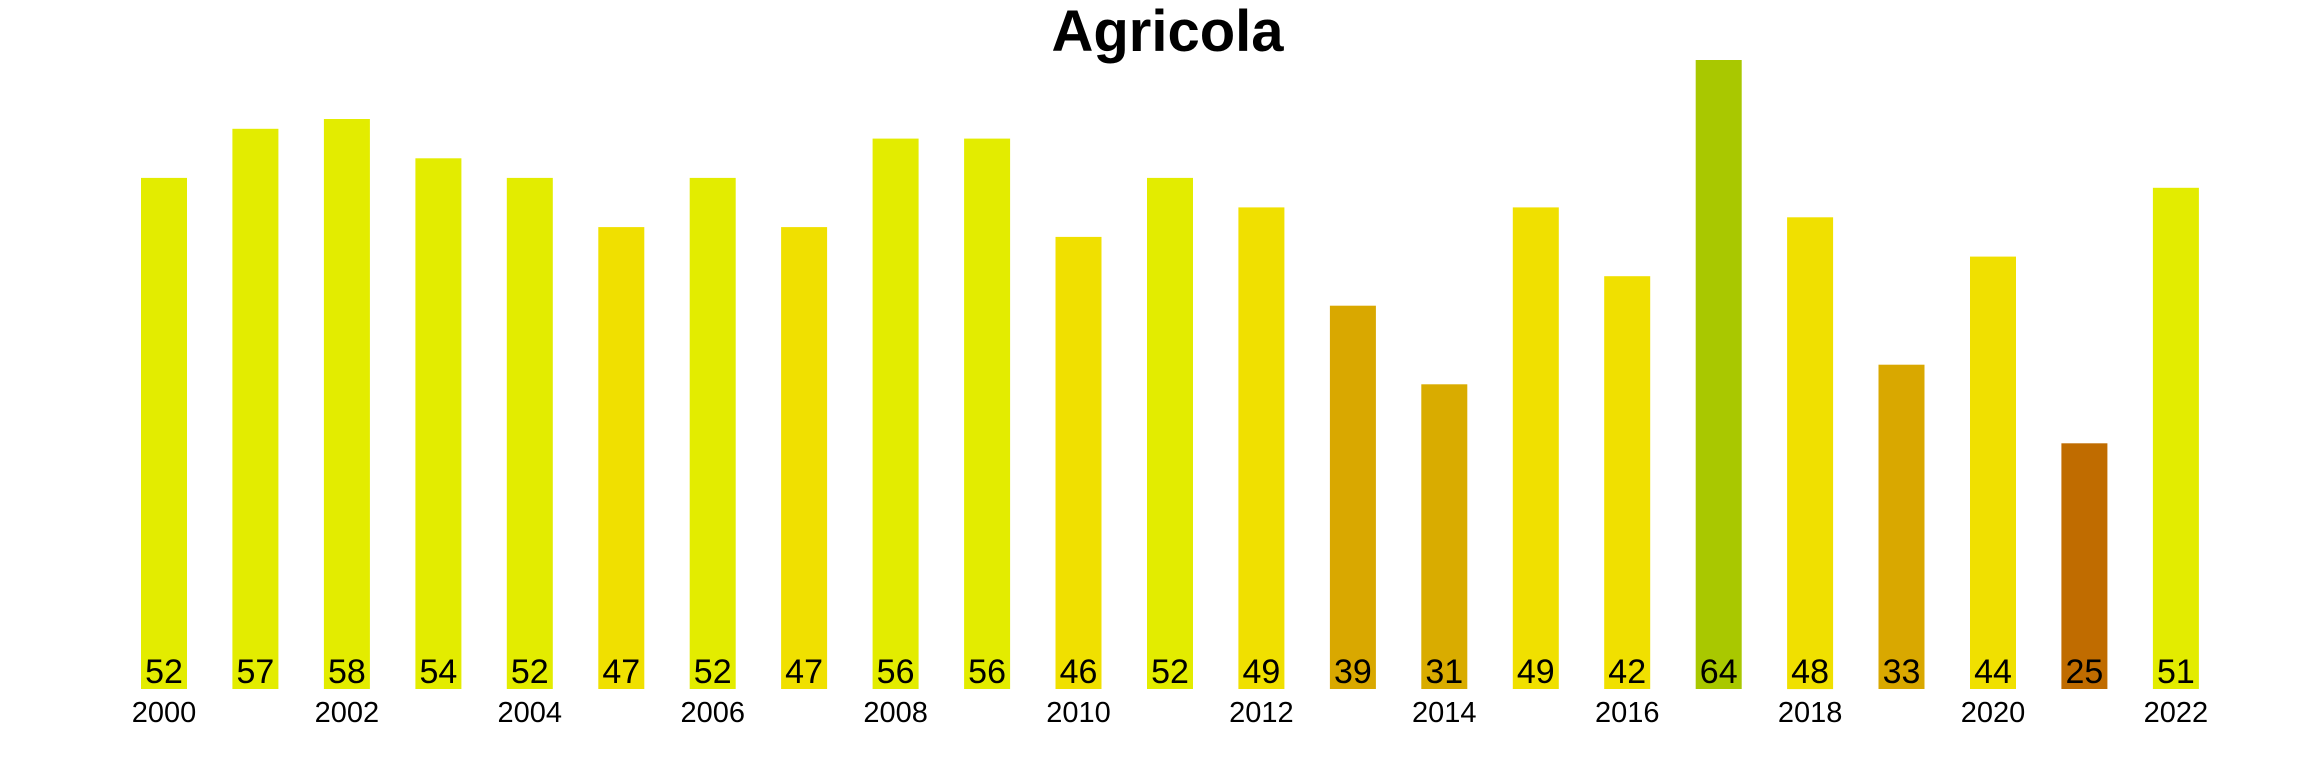 The height and width of the screenshot is (768, 2304). What do you see at coordinates (1810, 672) in the screenshot?
I see `data-label-2018: 48` at bounding box center [1810, 672].